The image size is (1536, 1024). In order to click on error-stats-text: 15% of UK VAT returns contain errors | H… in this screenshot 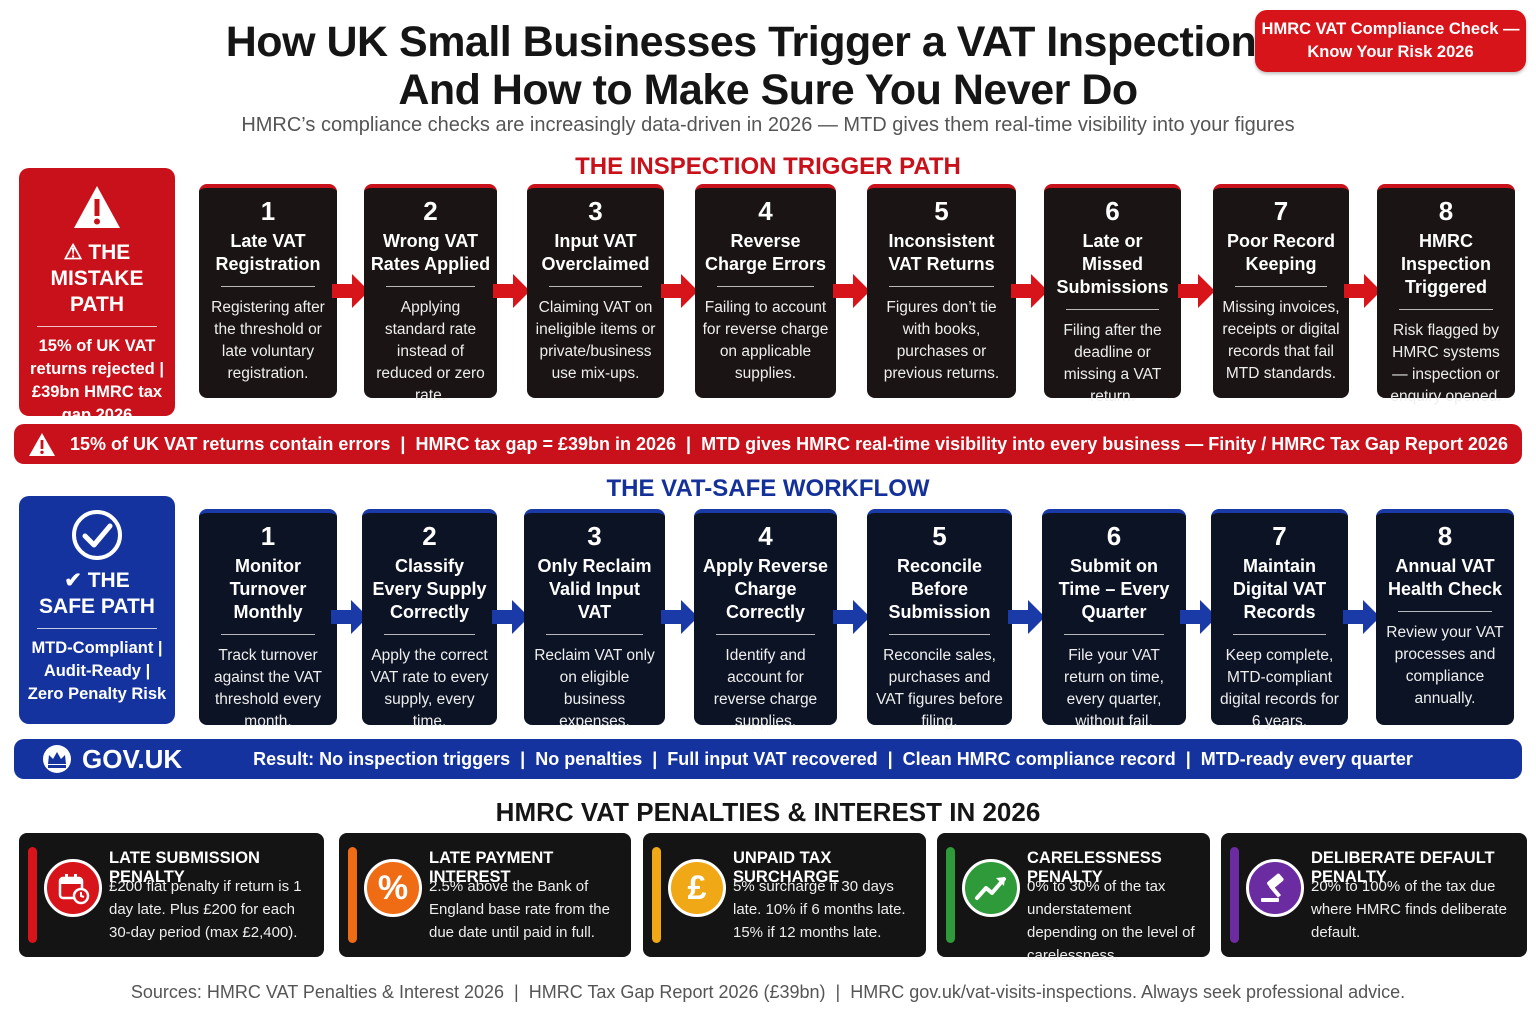, I will do `click(789, 443)`.